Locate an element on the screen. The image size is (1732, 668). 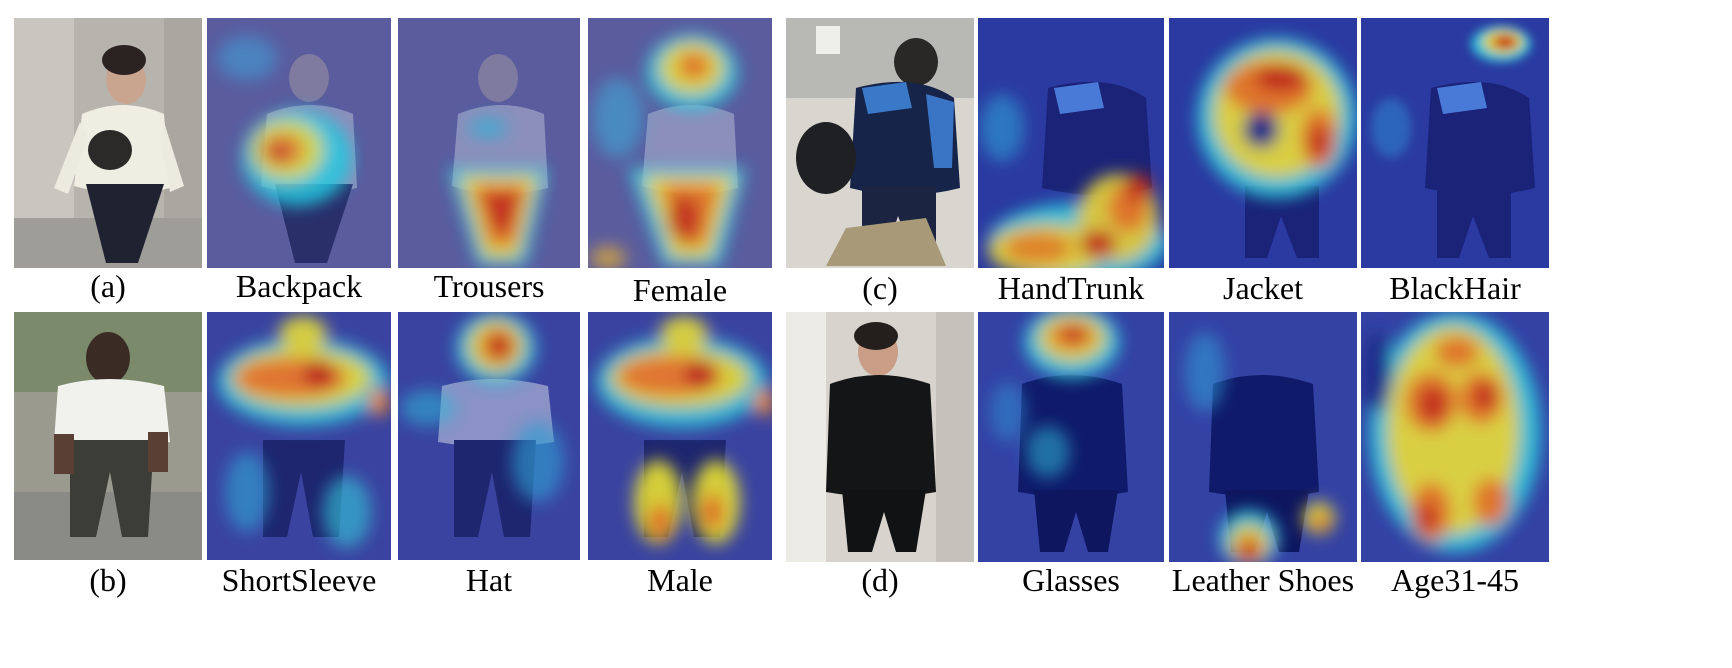
attribute-label: Backpack is located at coordinates (299, 286).